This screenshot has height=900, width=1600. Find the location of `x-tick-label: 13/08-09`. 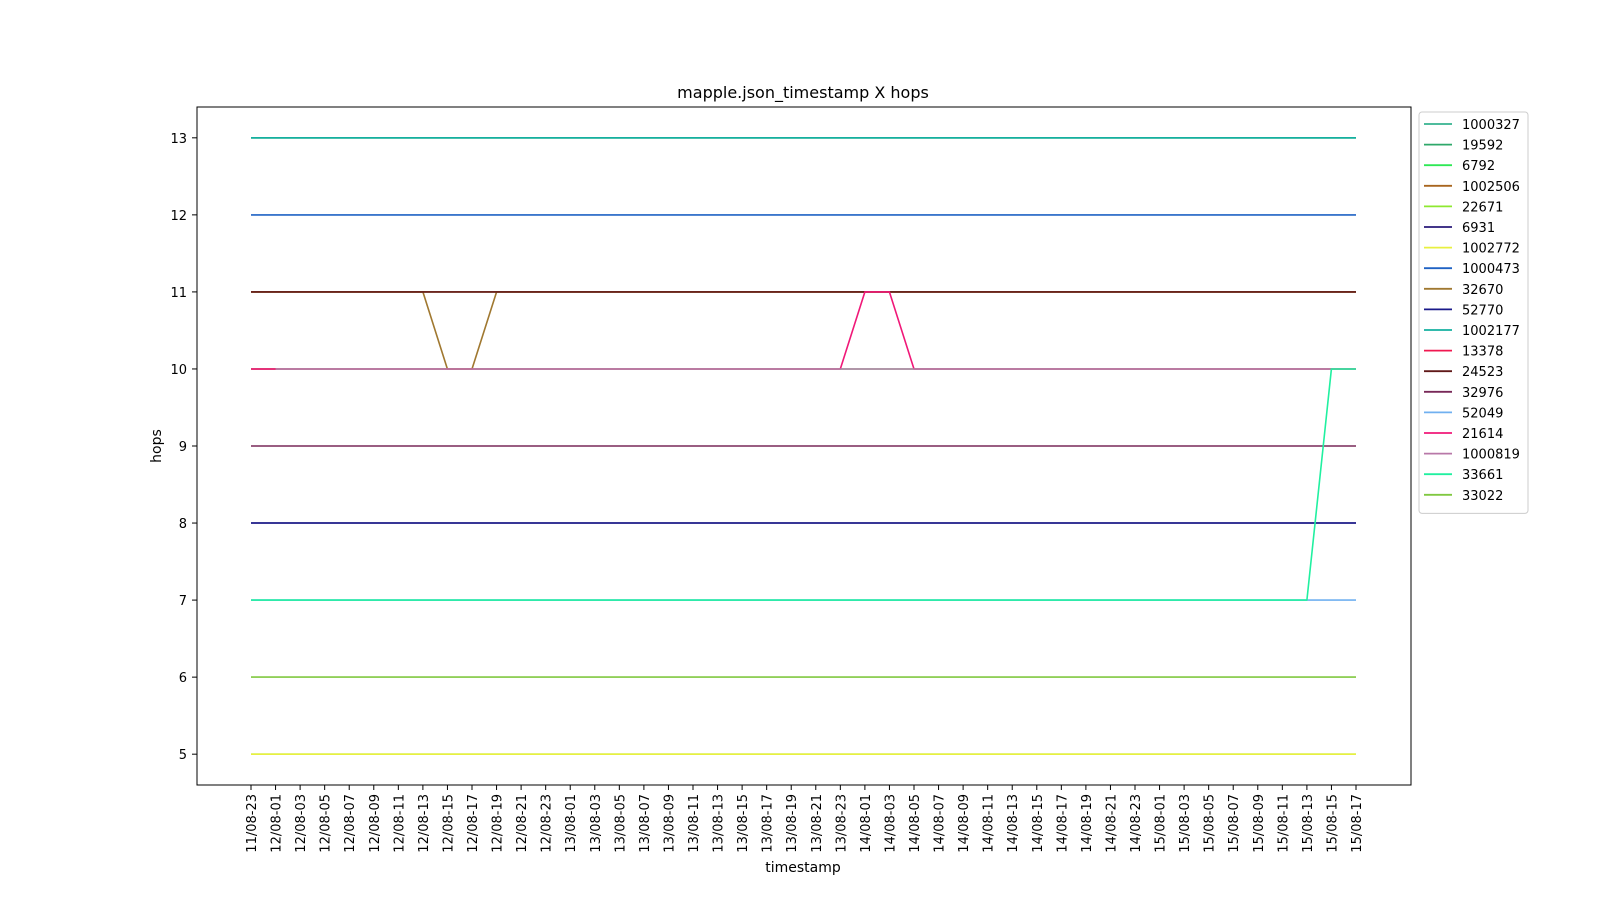

x-tick-label: 13/08-09 is located at coordinates (669, 823).